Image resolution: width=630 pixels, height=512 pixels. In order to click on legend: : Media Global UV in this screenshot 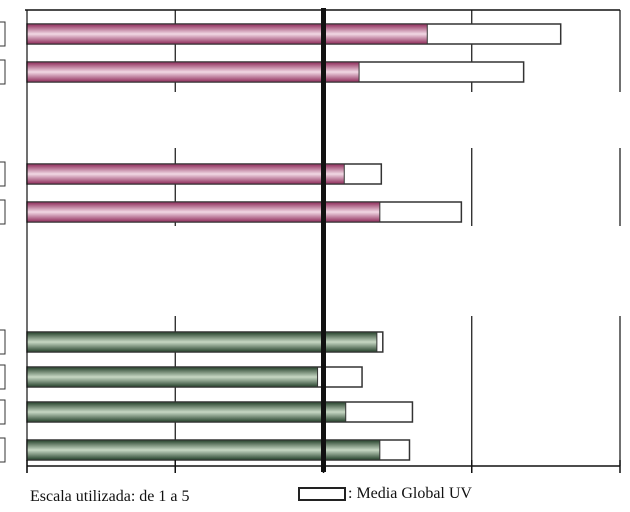, I will do `click(385, 494)`.